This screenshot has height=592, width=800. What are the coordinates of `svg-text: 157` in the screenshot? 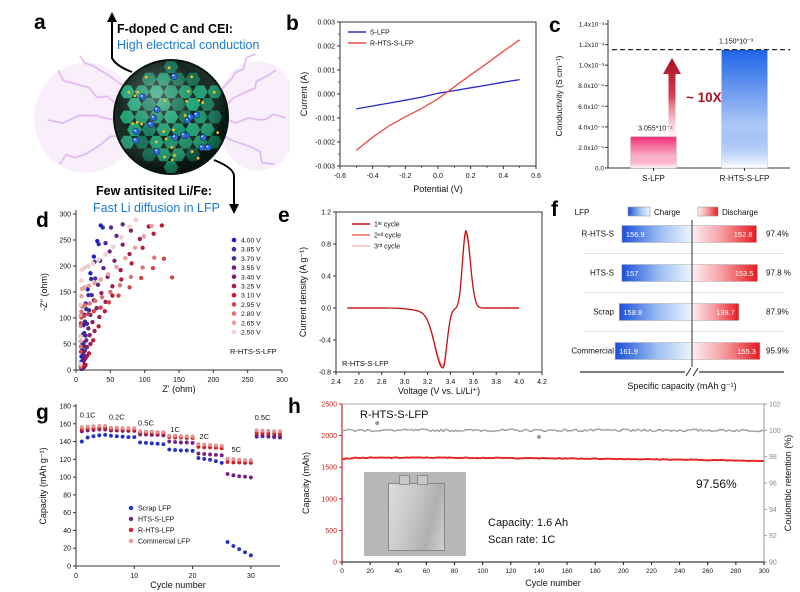 It's located at (632, 273).